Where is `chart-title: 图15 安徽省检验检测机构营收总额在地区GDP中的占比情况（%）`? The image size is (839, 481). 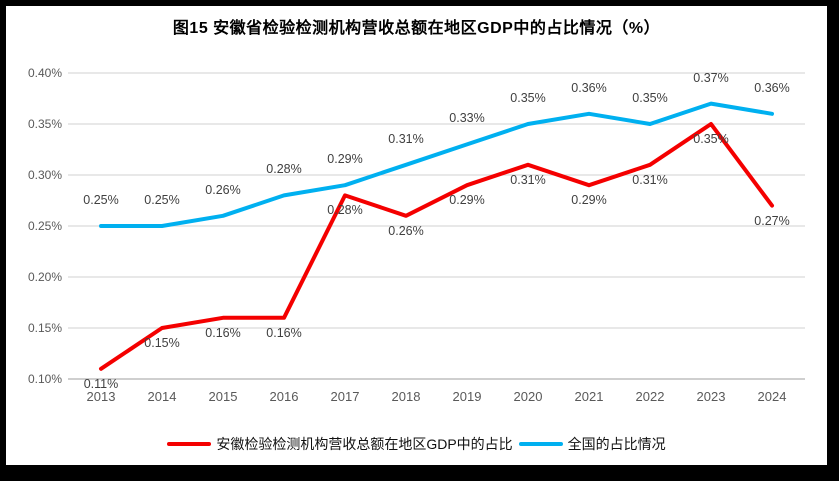
chart-title: 图15 安徽省检验检测机构营收总额在地区GDP中的占比情况（%） is located at coordinates (416, 28).